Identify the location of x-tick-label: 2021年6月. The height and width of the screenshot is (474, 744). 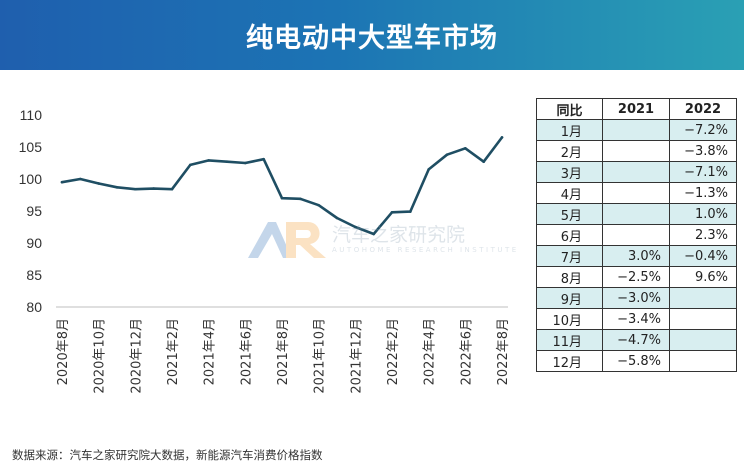
(246, 351).